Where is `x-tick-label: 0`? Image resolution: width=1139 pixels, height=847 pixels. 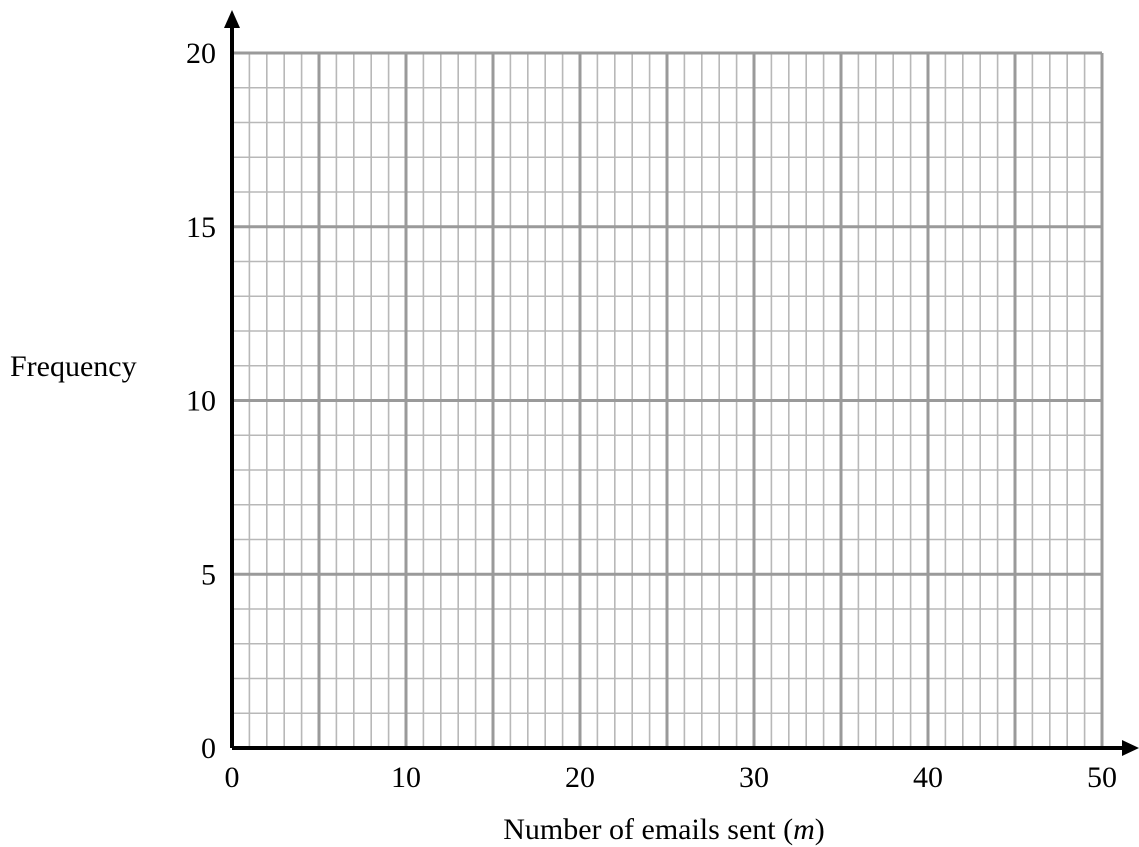 x-tick-label: 0 is located at coordinates (232, 777).